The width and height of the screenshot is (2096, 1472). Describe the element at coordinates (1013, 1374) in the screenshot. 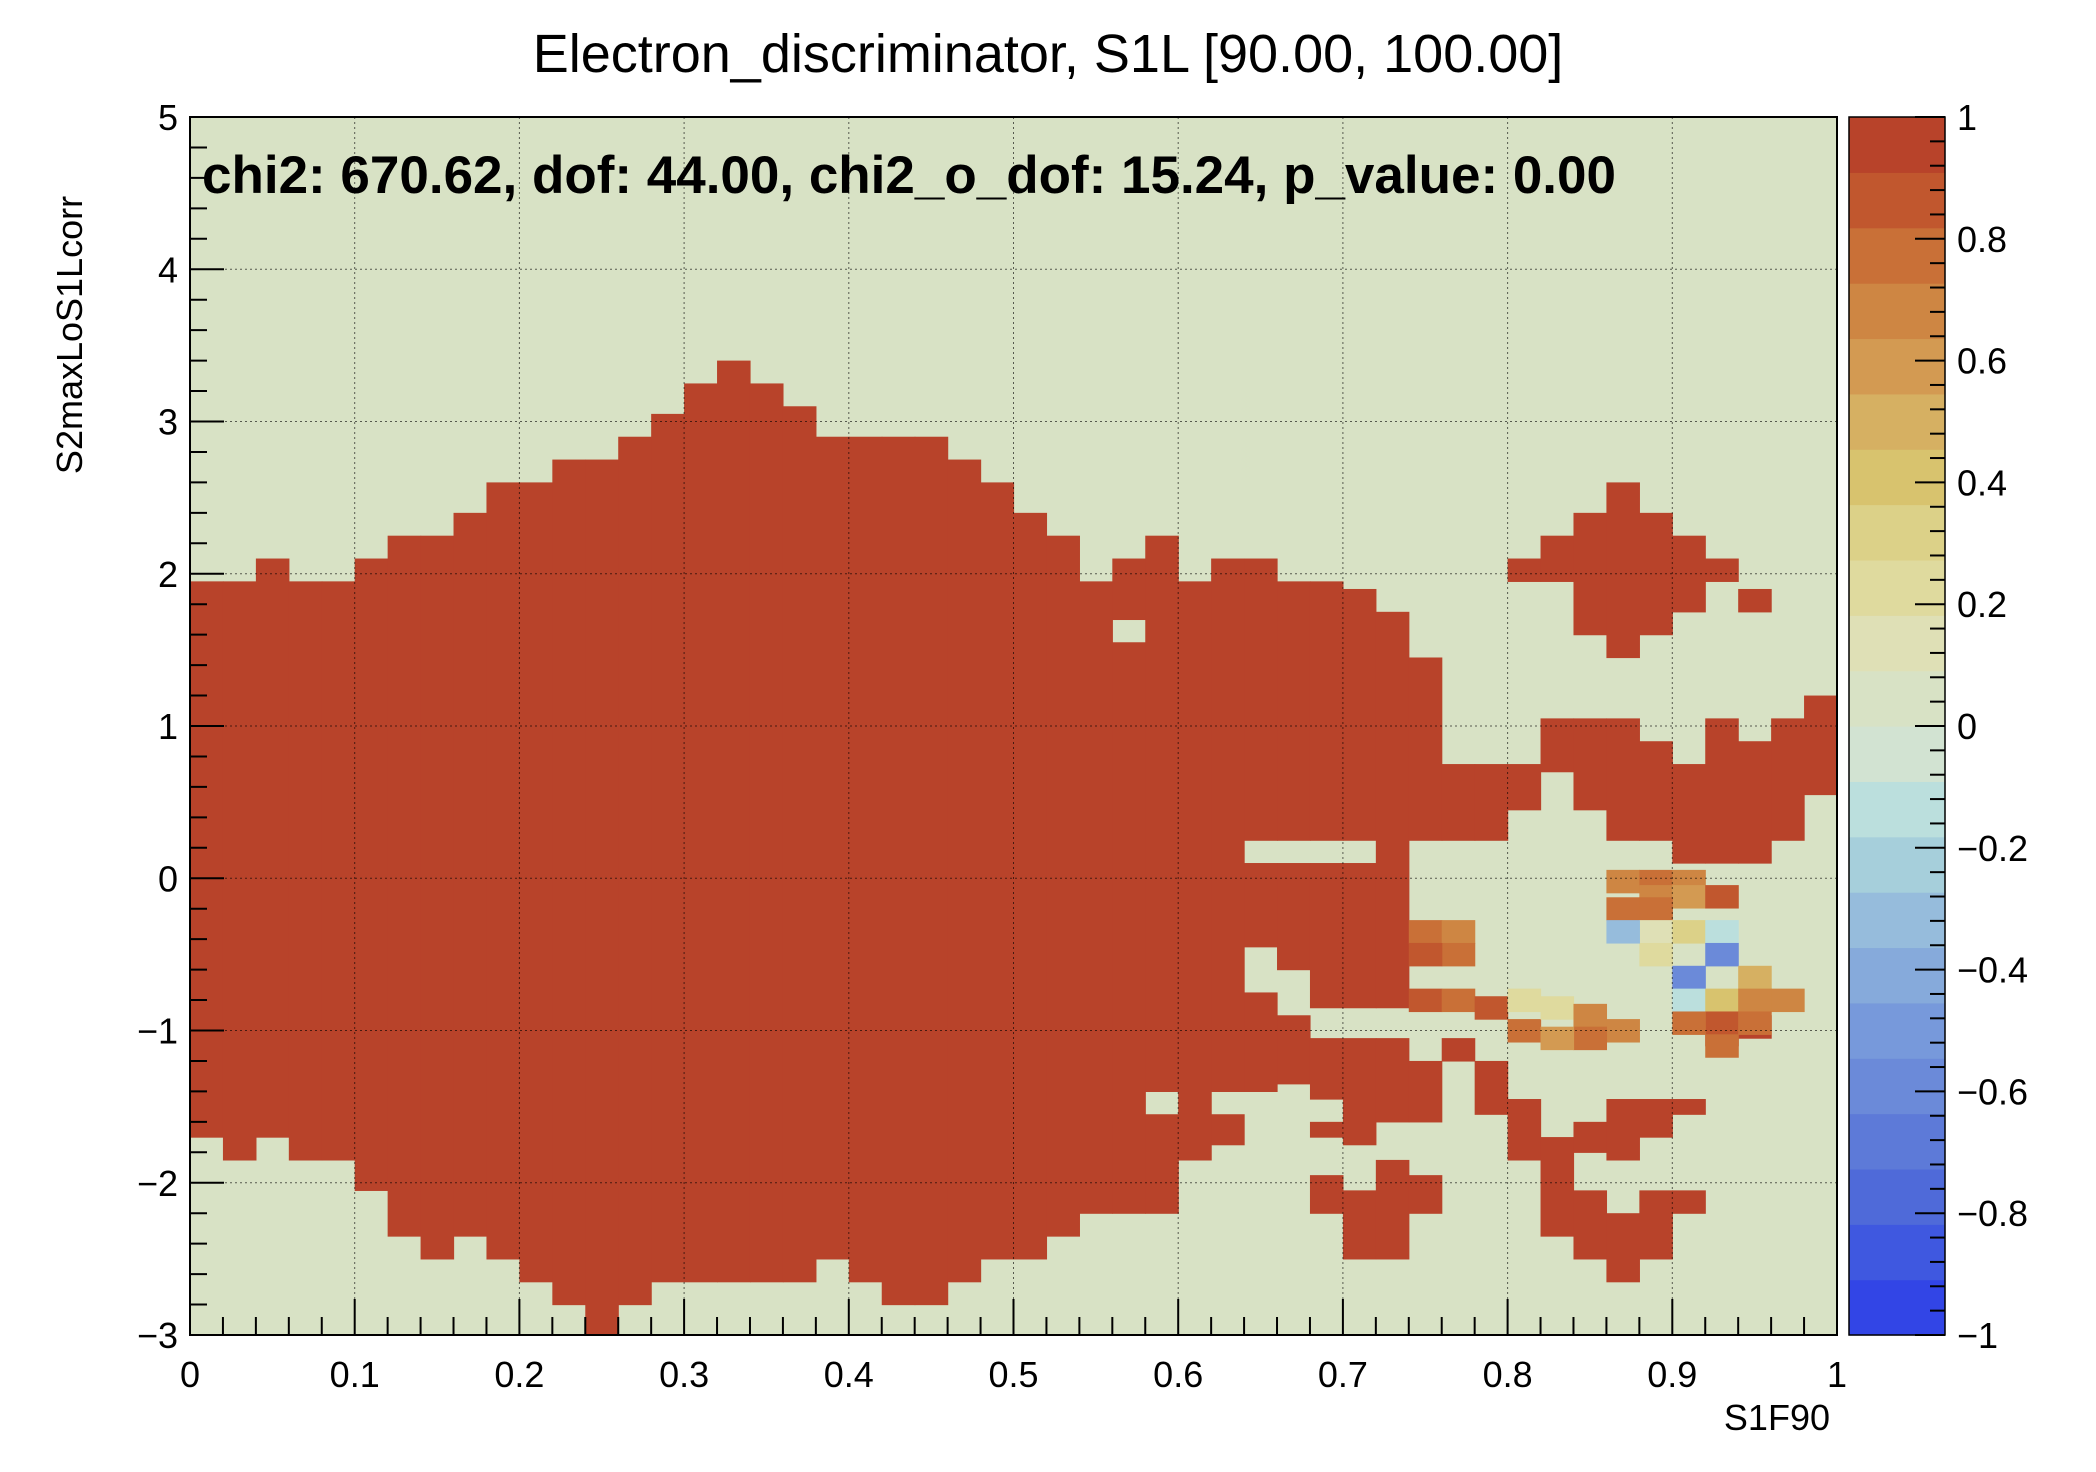

I see `x-tick-label: 0.5` at that location.